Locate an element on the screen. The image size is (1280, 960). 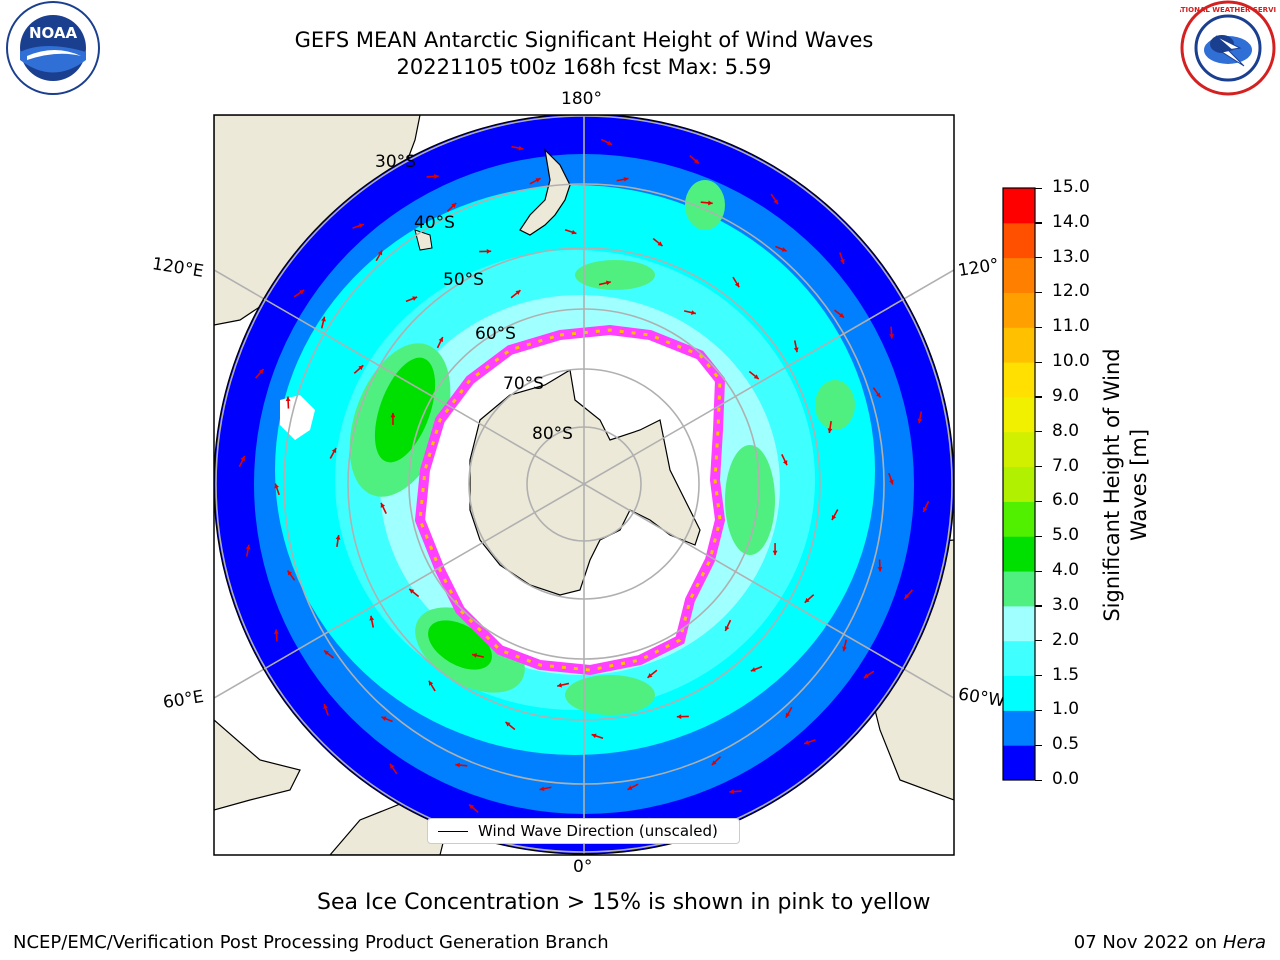
landmass-africa-south is located at coordinates (257, 765).